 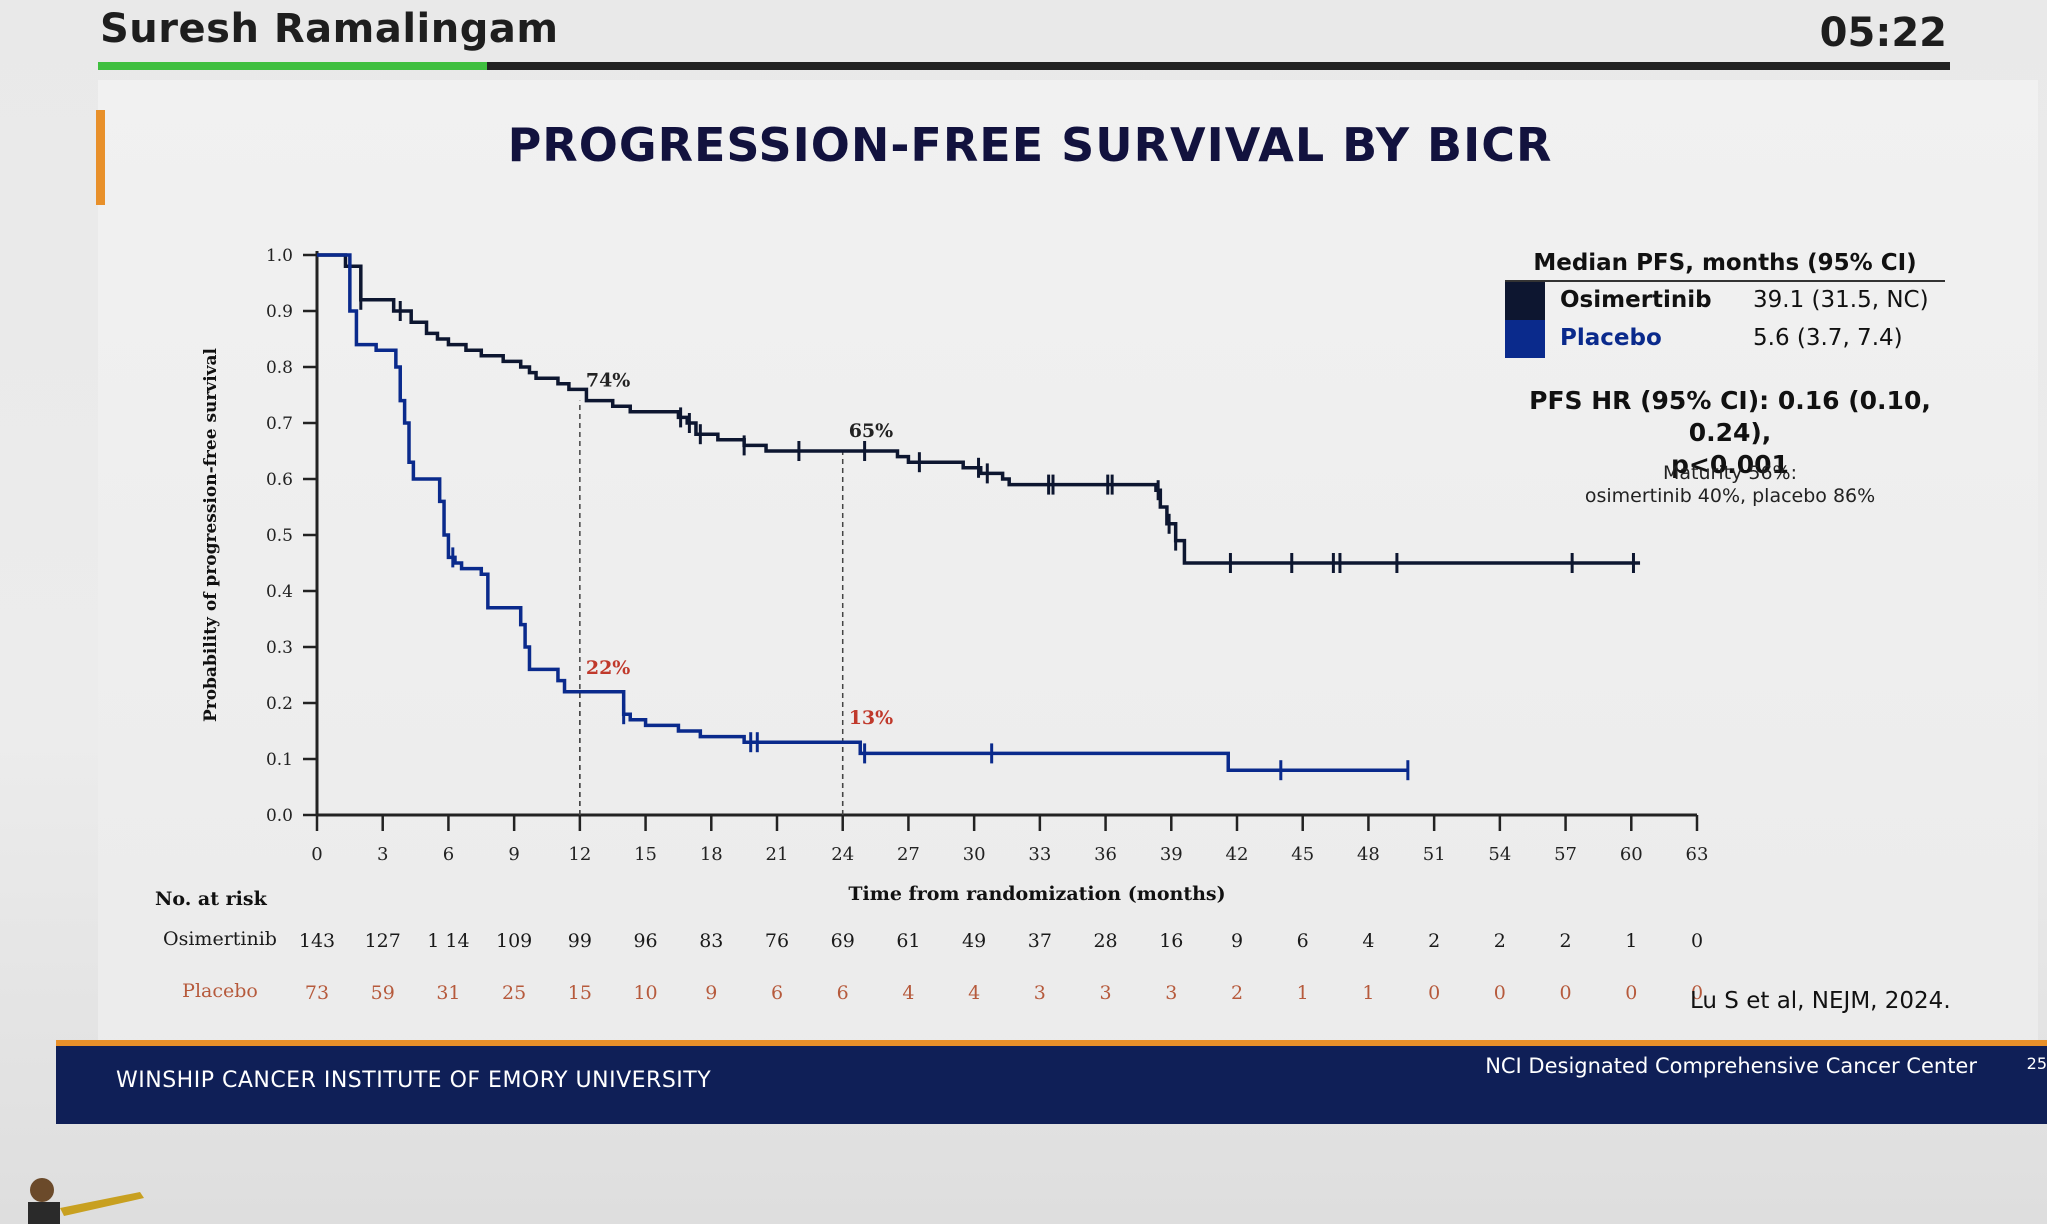 What do you see at coordinates (220, 991) in the screenshot?
I see `at-risk-row-label: Placebo` at bounding box center [220, 991].